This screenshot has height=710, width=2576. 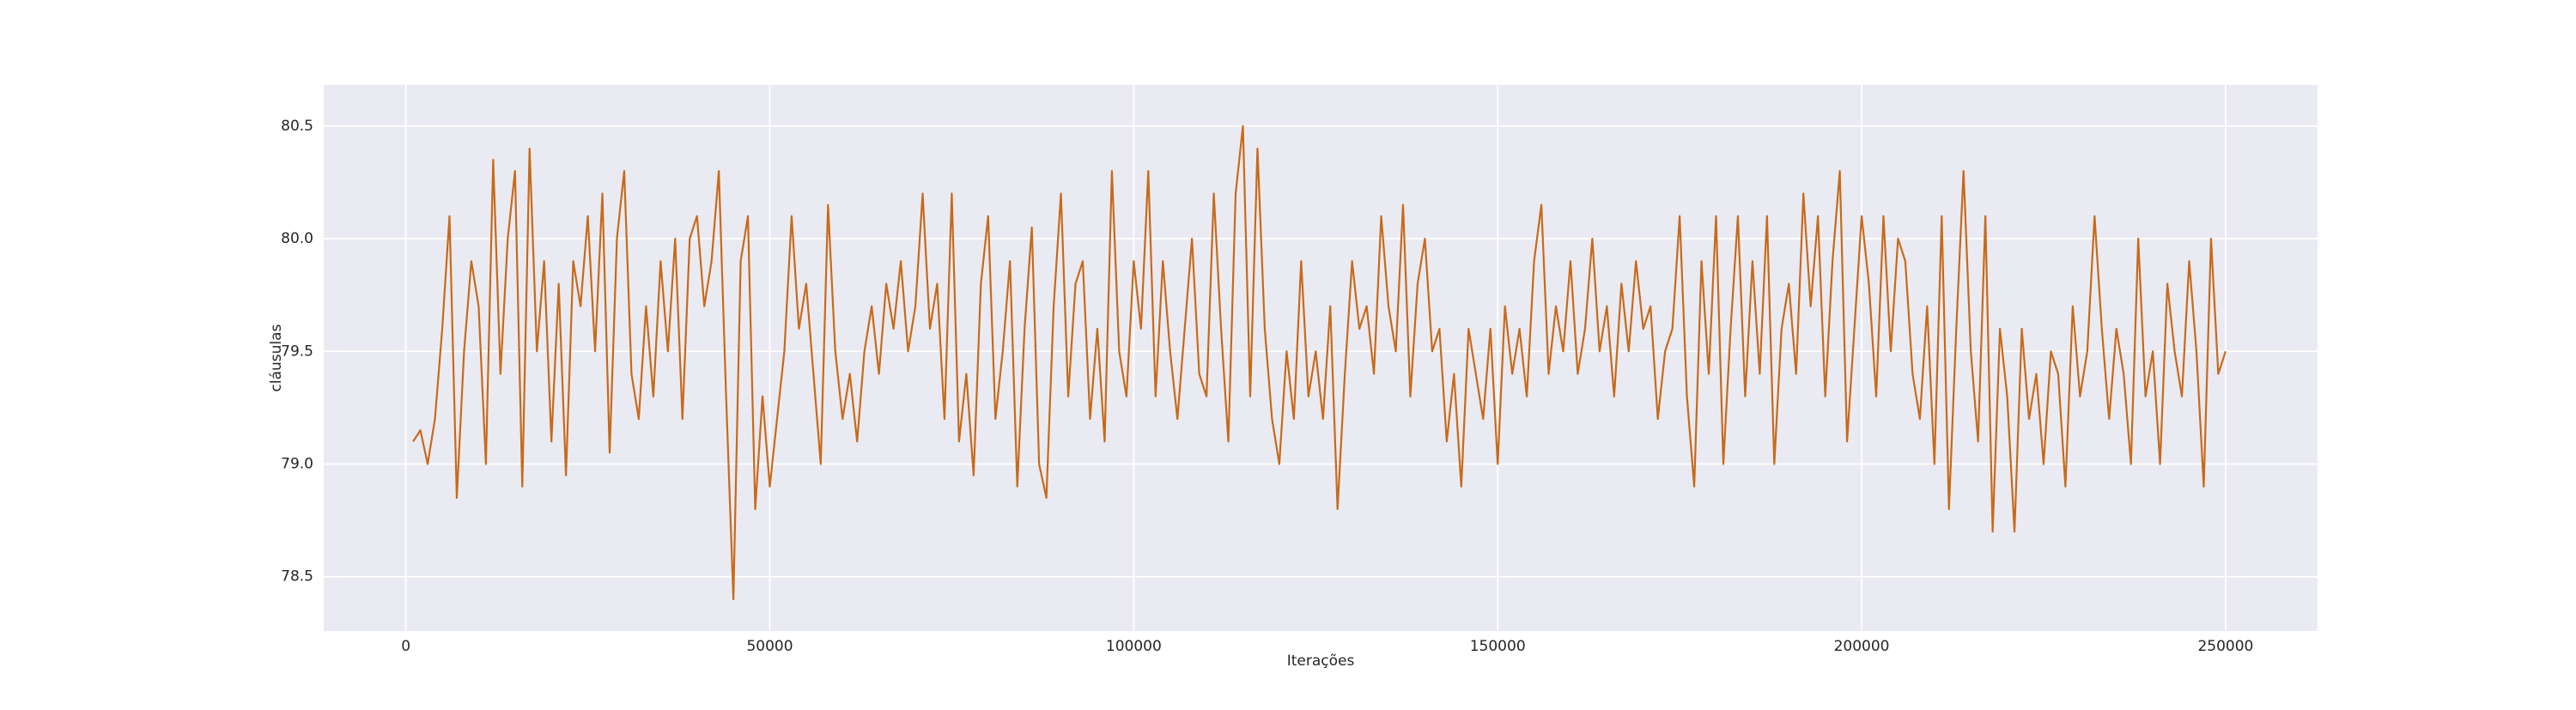 What do you see at coordinates (406, 646) in the screenshot?
I see `x-tick-label: 0` at bounding box center [406, 646].